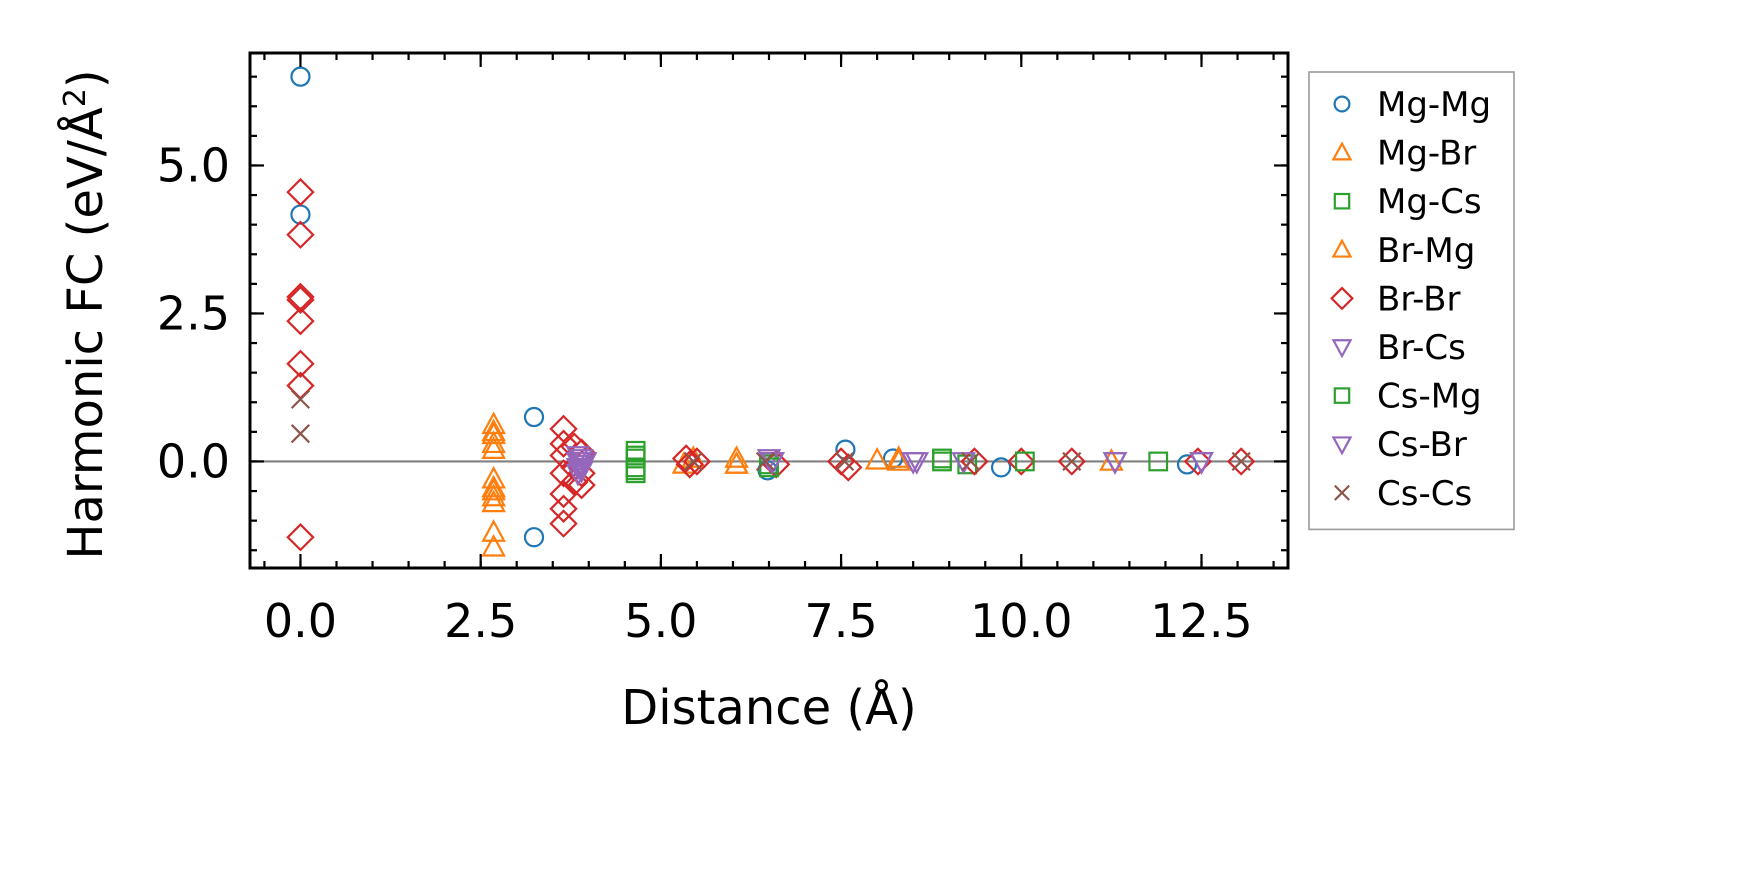  What do you see at coordinates (1426, 251) in the screenshot?
I see `legend-label: Br-Mg` at bounding box center [1426, 251].